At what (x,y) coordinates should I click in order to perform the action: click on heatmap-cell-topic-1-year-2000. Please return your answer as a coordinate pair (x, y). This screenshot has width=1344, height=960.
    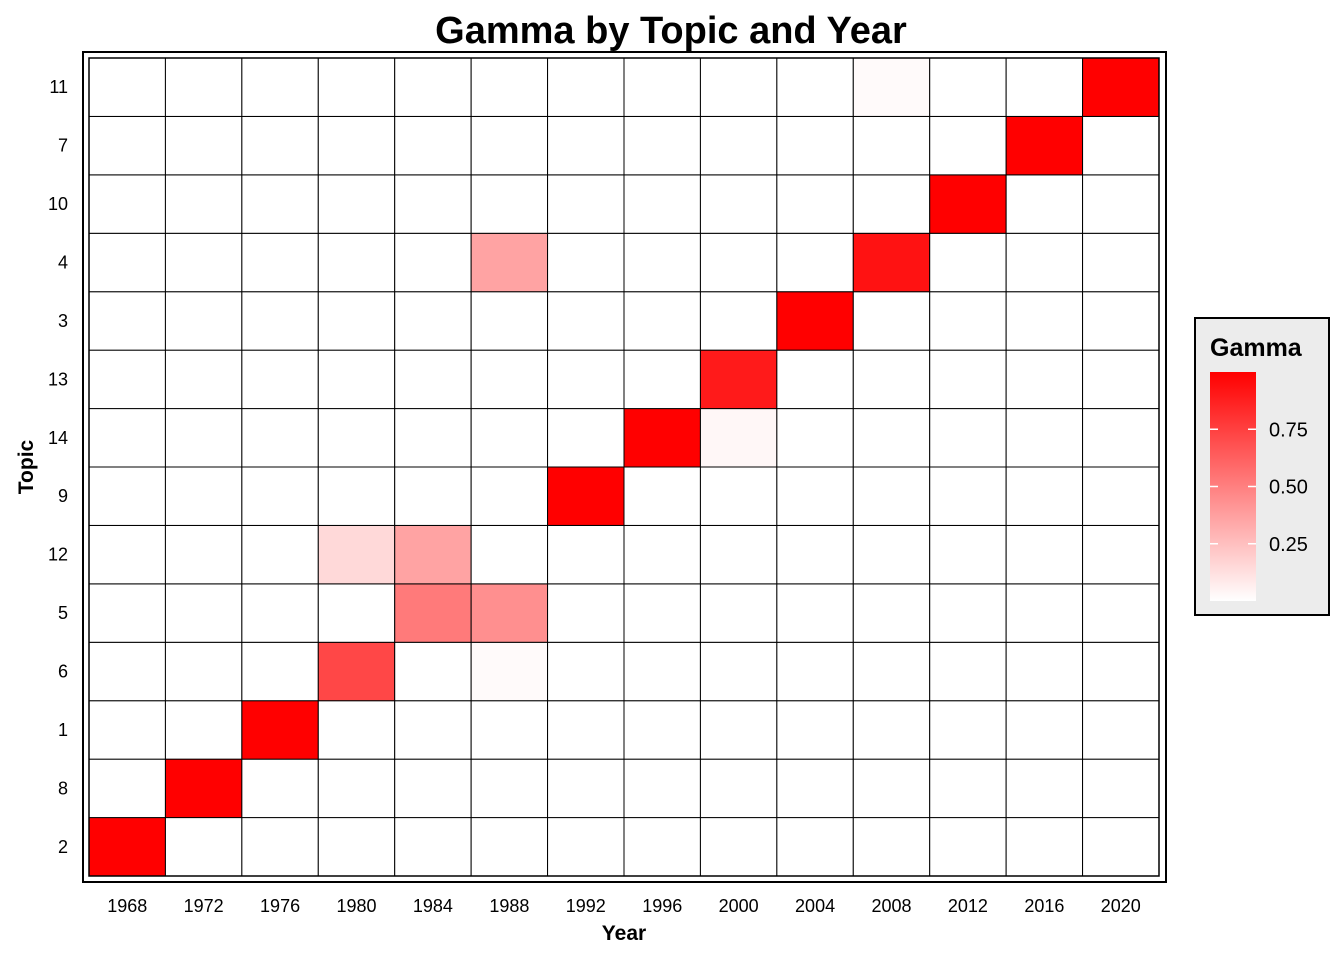
    Looking at the image, I should click on (738, 730).